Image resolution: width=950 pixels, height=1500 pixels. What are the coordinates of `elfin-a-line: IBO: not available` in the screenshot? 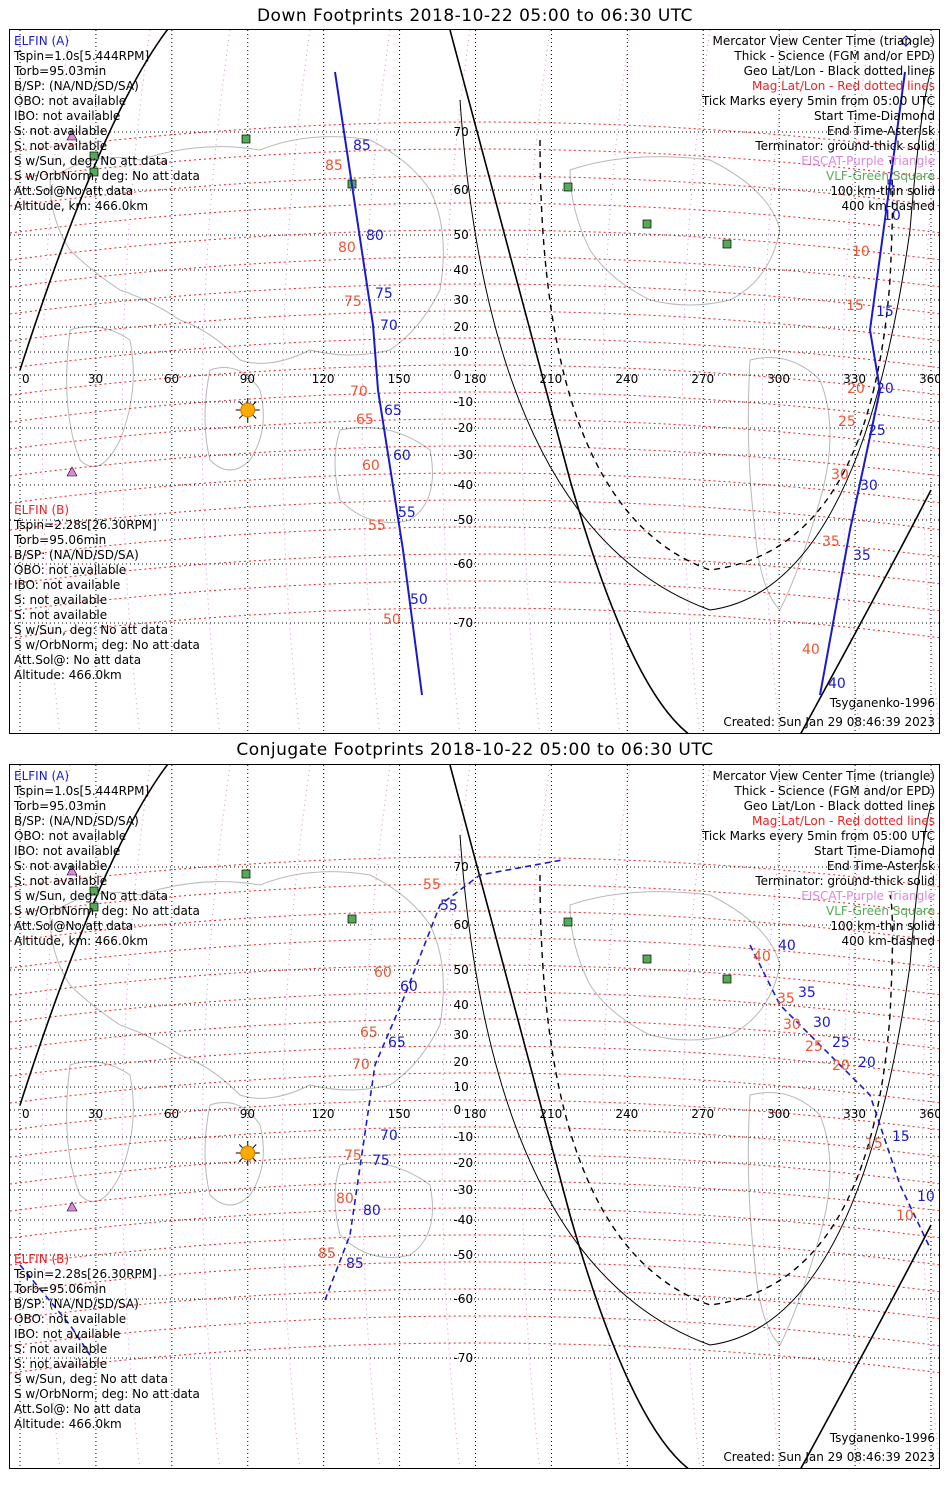 It's located at (67, 851).